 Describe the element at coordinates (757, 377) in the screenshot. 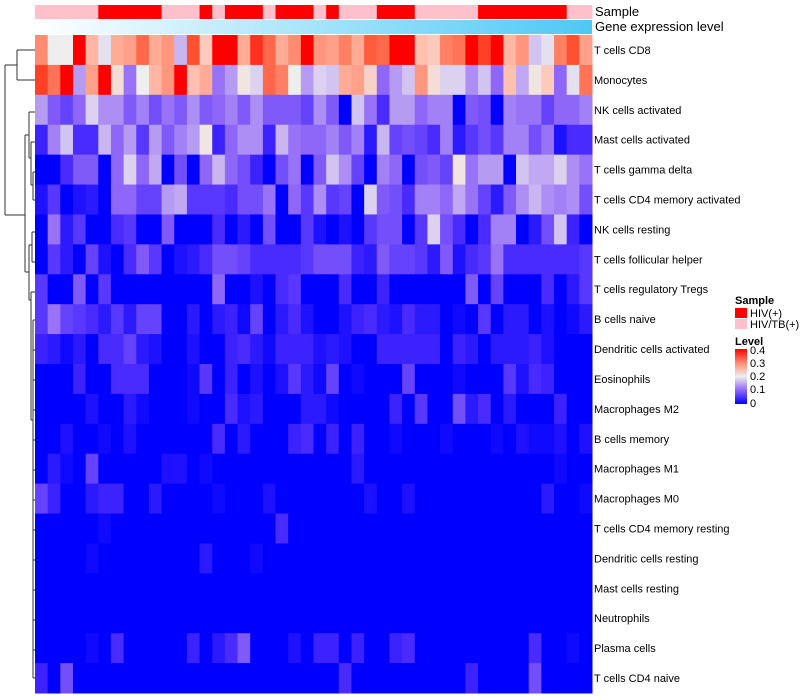

I see `level-tick-0.2: 0.2` at that location.